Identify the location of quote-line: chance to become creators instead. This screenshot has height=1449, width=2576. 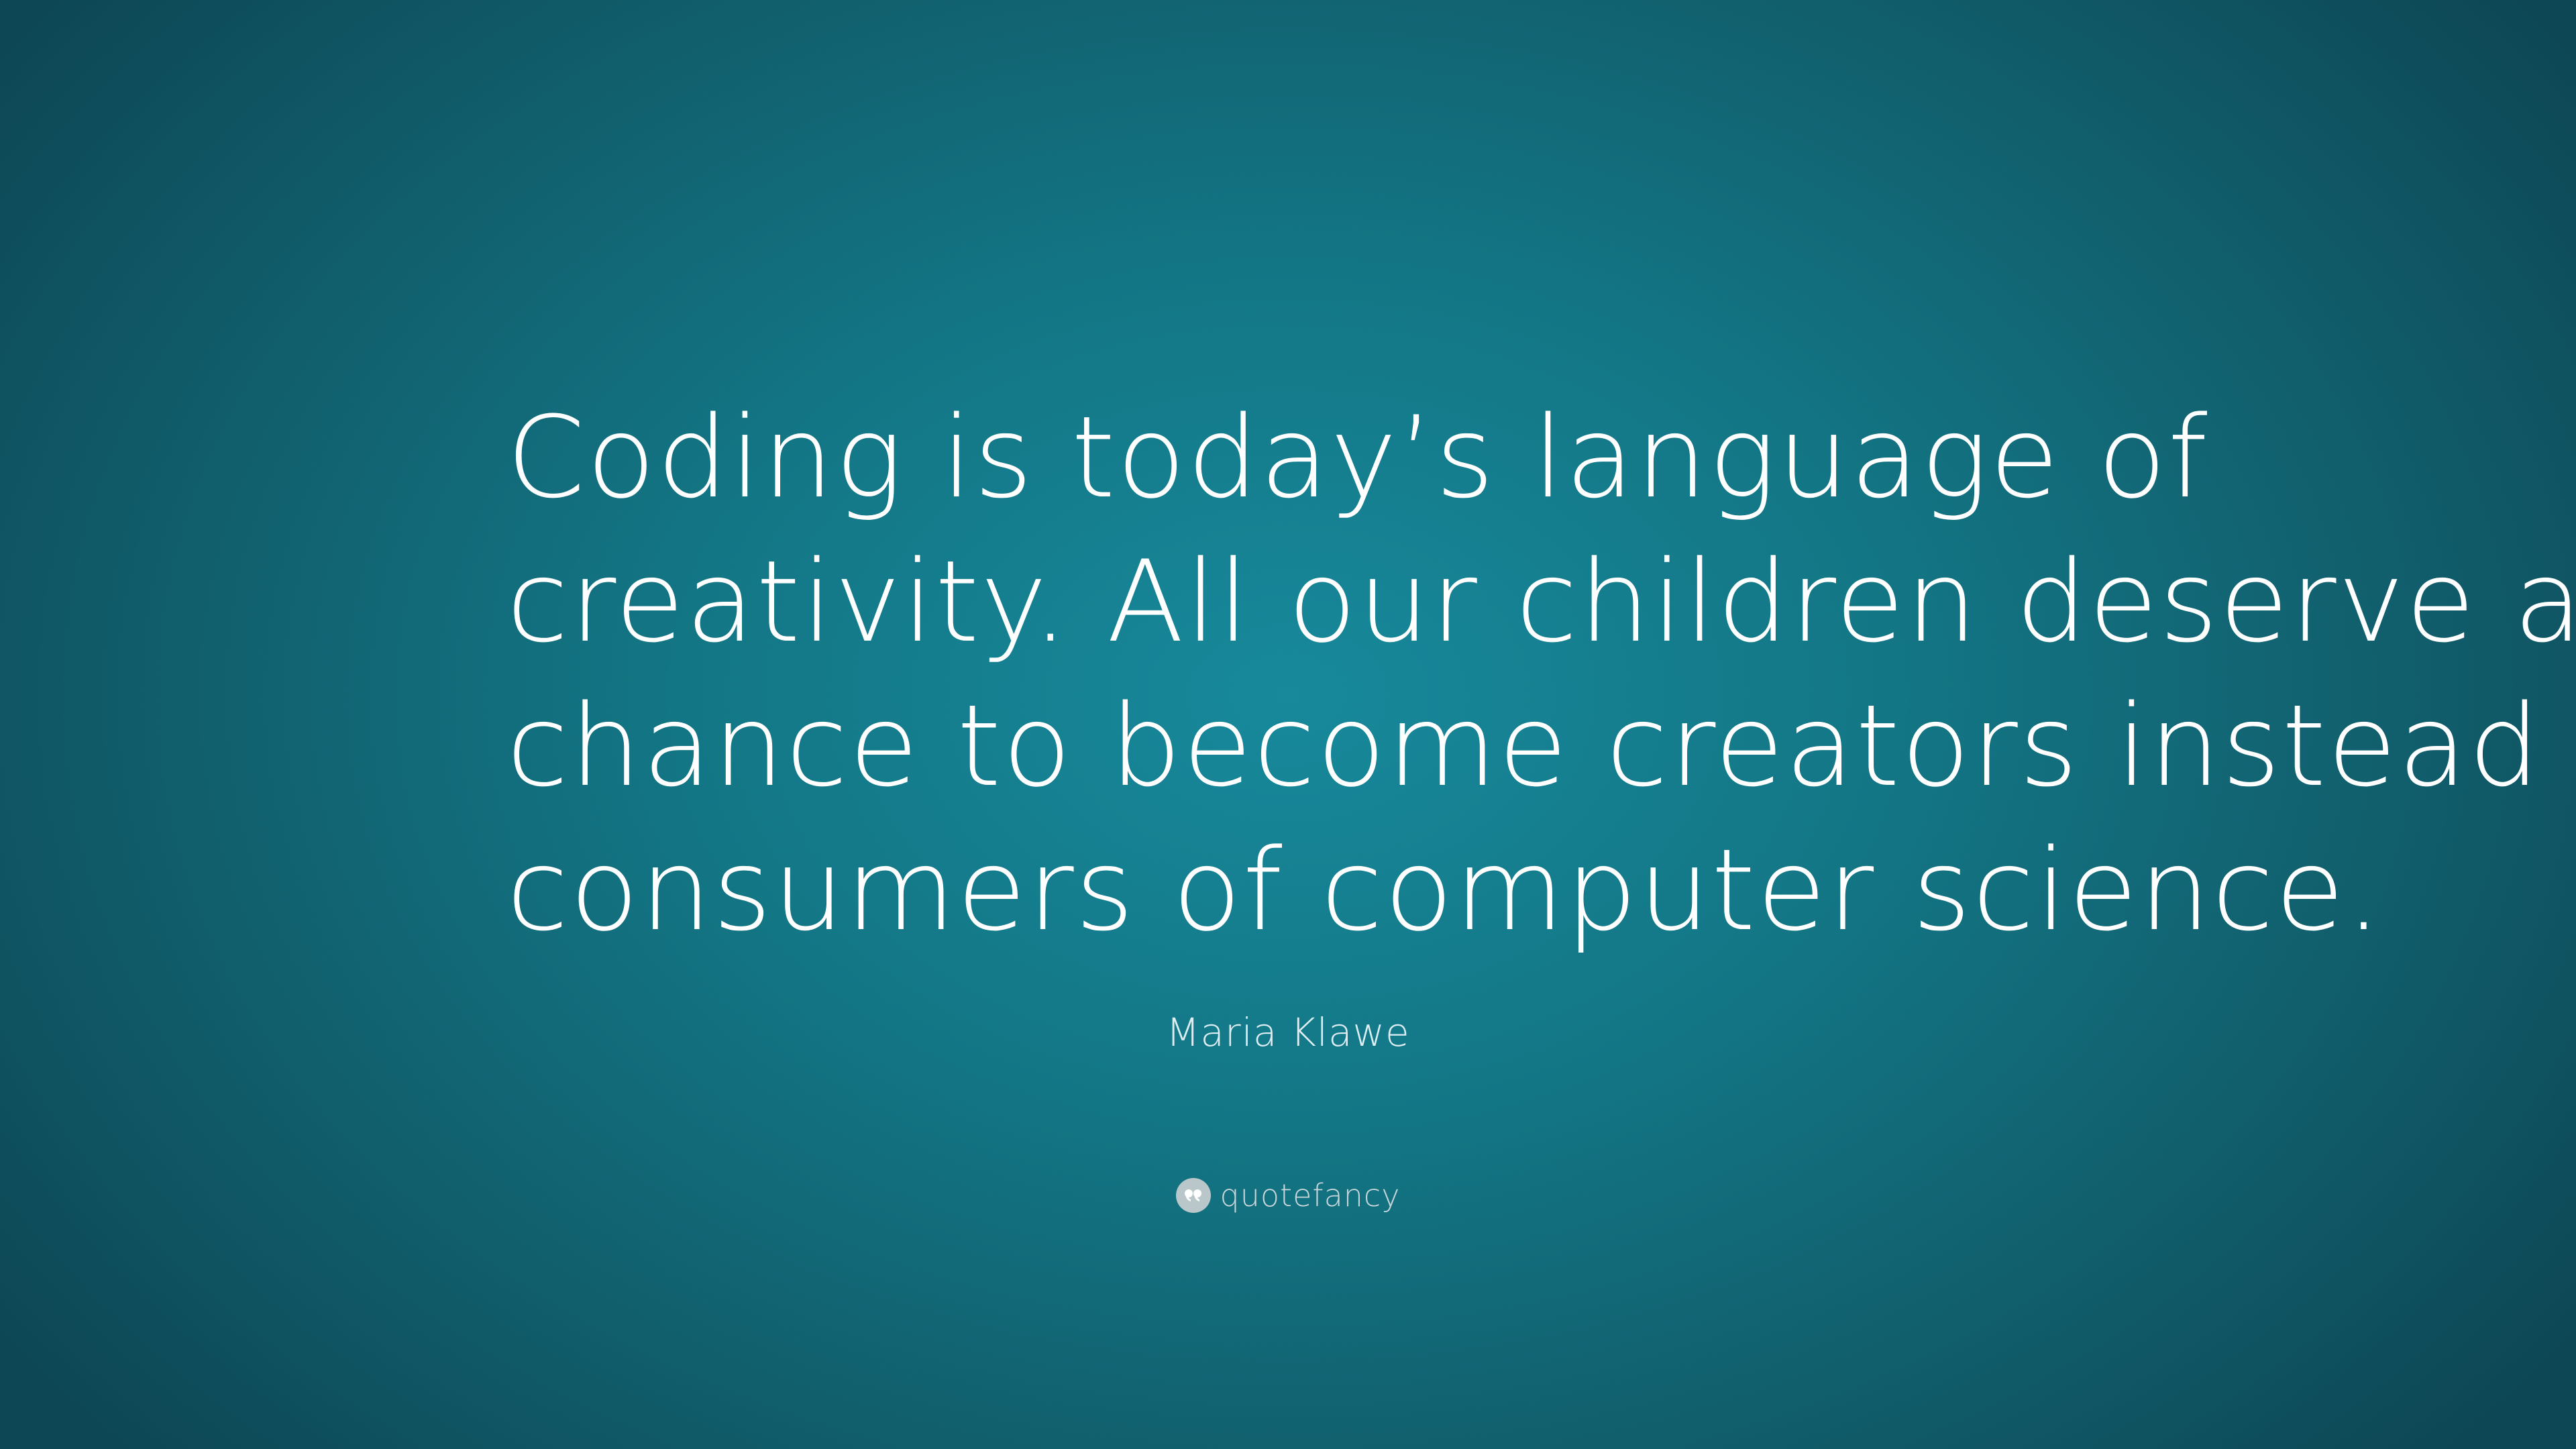
(1524, 746).